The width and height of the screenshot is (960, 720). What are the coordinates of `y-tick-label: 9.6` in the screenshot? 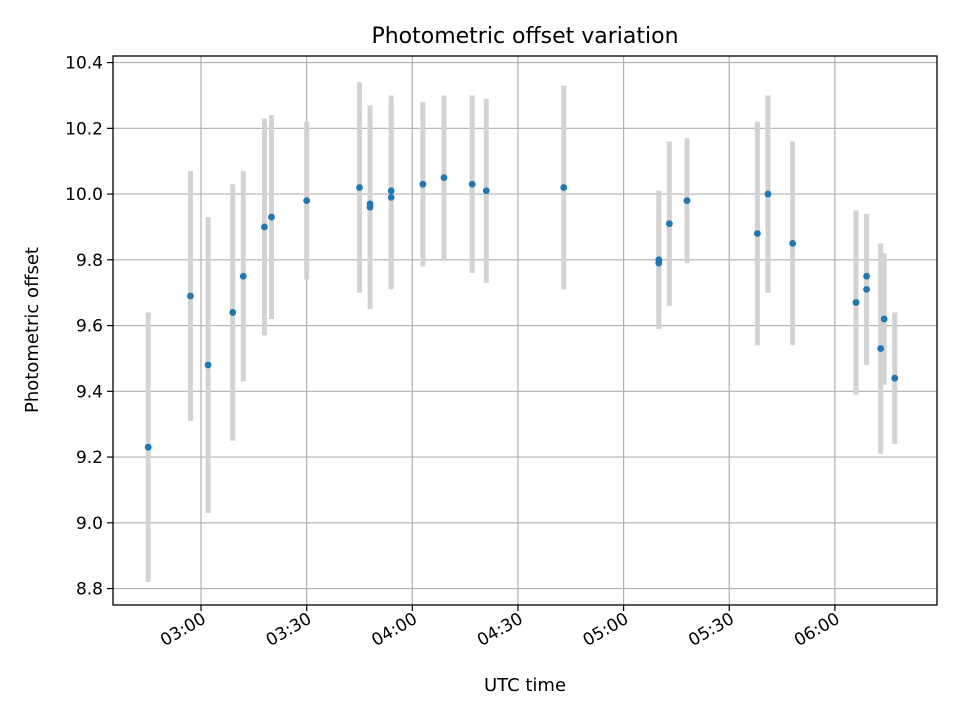 It's located at (89, 327).